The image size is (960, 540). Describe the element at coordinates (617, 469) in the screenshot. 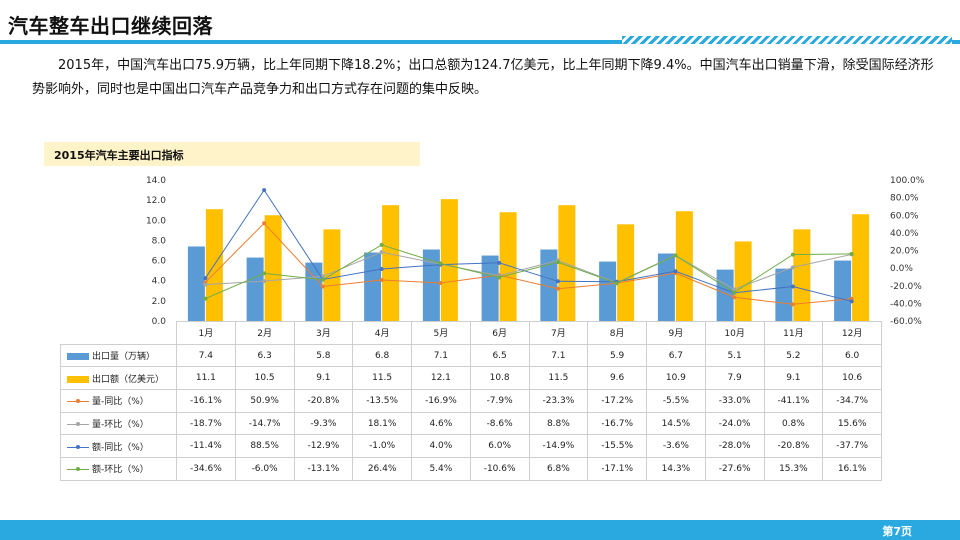

I see `data-label: -17.1%` at that location.